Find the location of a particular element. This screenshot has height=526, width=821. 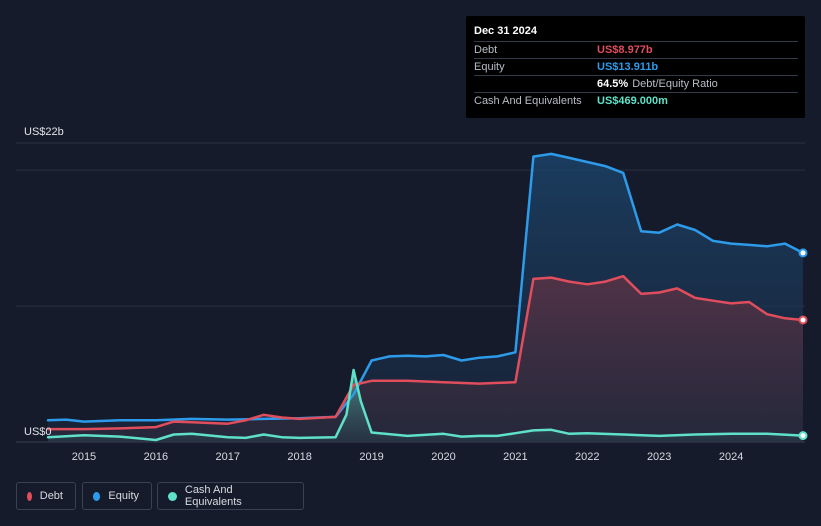

x-tick-label: 2017 is located at coordinates (228, 457).